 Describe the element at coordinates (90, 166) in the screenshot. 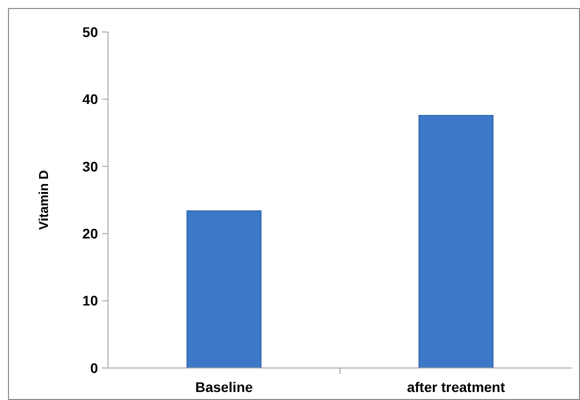

I see `y-tick-label: 30` at that location.